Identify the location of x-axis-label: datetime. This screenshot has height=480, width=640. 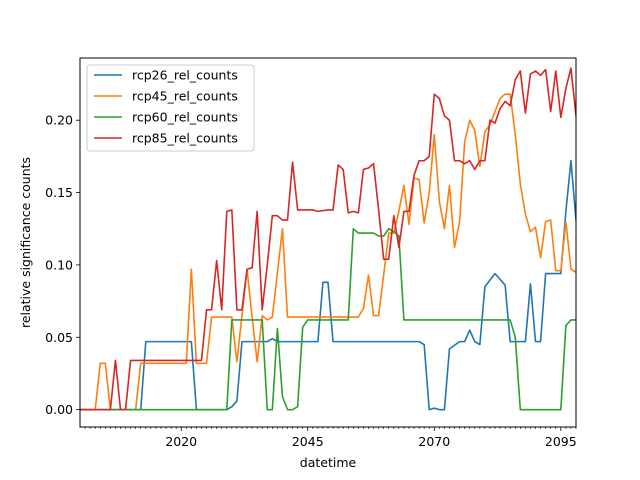
(328, 462).